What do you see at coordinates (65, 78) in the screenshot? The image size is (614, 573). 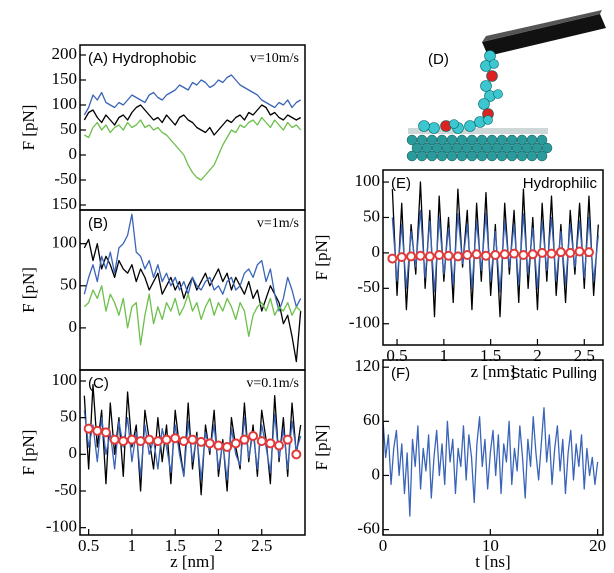 I see `y-tick-label: 150` at bounding box center [65, 78].